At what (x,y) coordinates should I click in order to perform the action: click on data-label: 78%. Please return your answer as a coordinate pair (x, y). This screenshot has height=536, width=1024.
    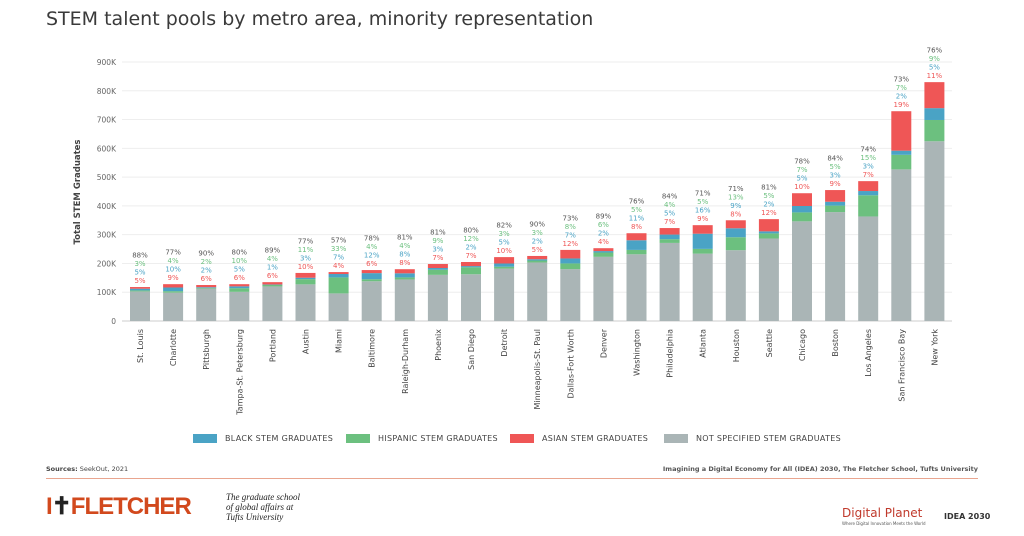
    Looking at the image, I should click on (802, 162).